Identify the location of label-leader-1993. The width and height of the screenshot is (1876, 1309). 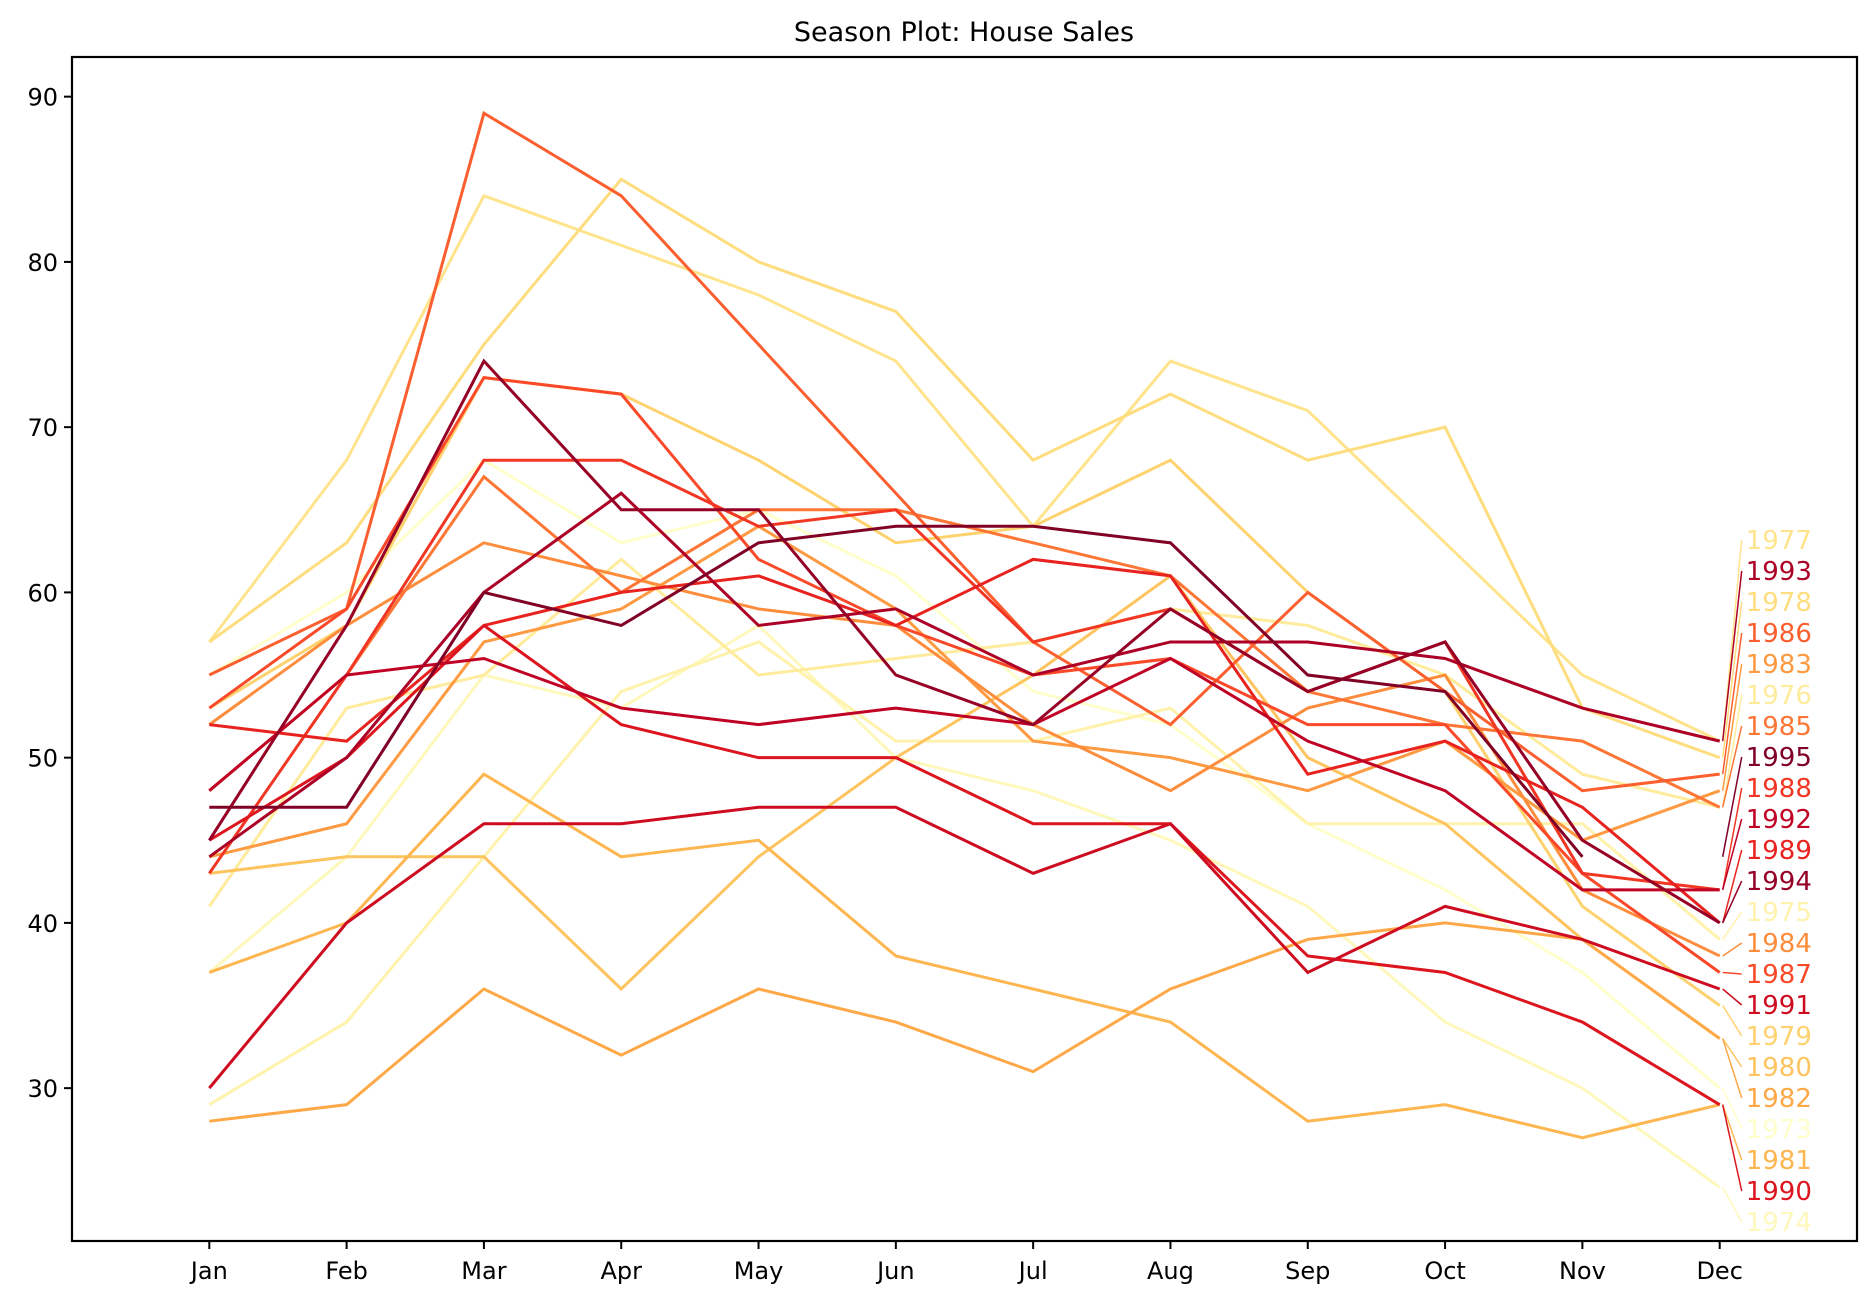
(1732, 656).